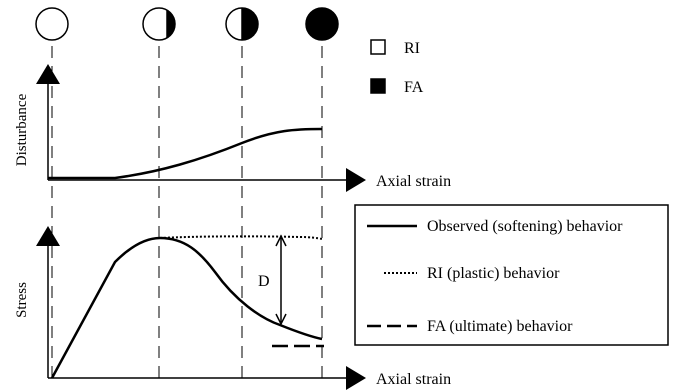 The width and height of the screenshot is (676, 390). What do you see at coordinates (186, 307) in the screenshot?
I see `observed-softening-curve` at bounding box center [186, 307].